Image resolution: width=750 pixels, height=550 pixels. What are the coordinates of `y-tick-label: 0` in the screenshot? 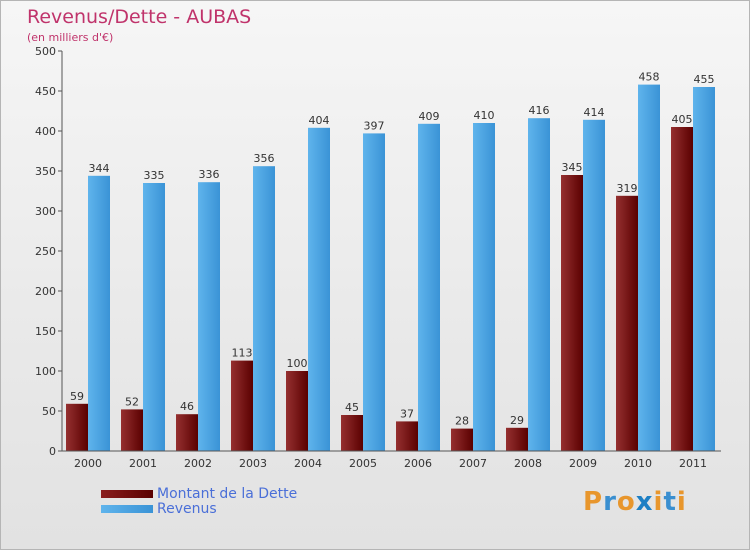 It's located at (52, 451).